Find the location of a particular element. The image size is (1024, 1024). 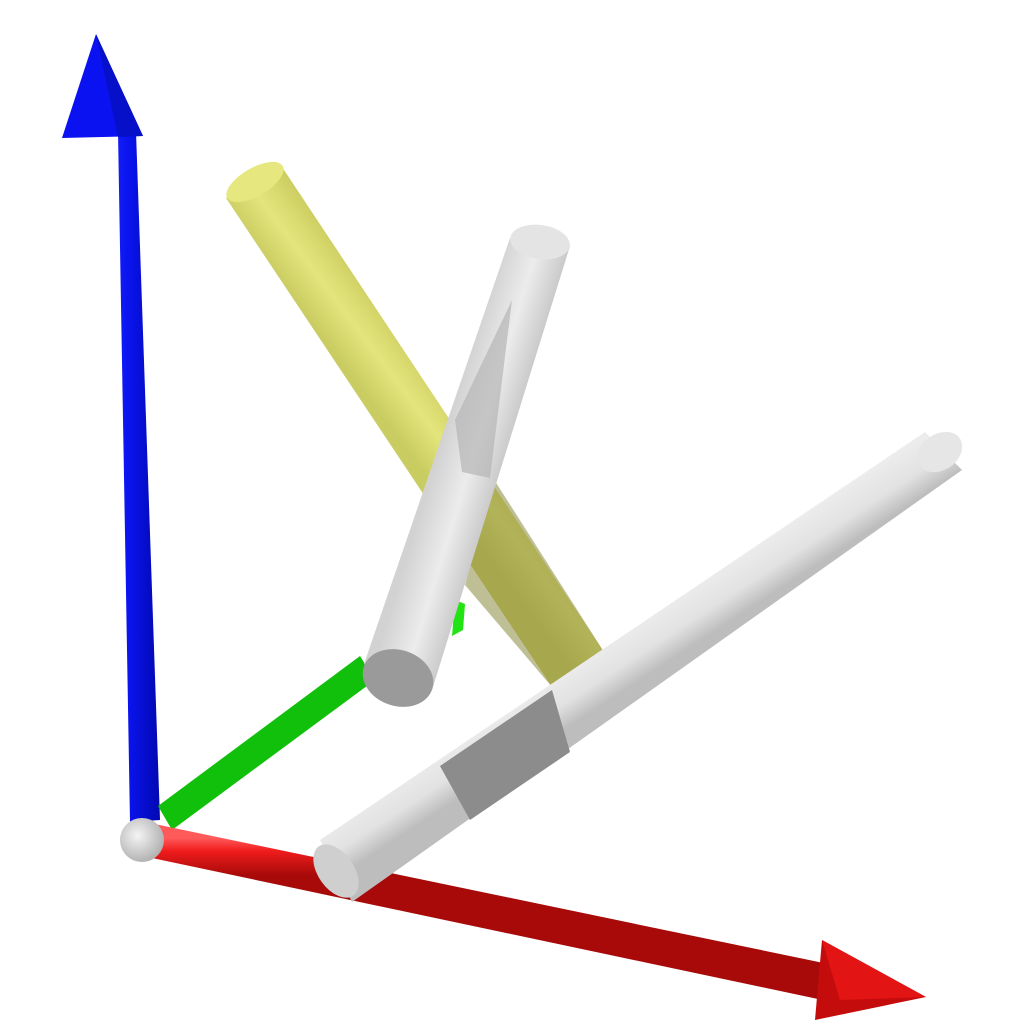

x-axis-shaft is located at coordinates (491, 912).